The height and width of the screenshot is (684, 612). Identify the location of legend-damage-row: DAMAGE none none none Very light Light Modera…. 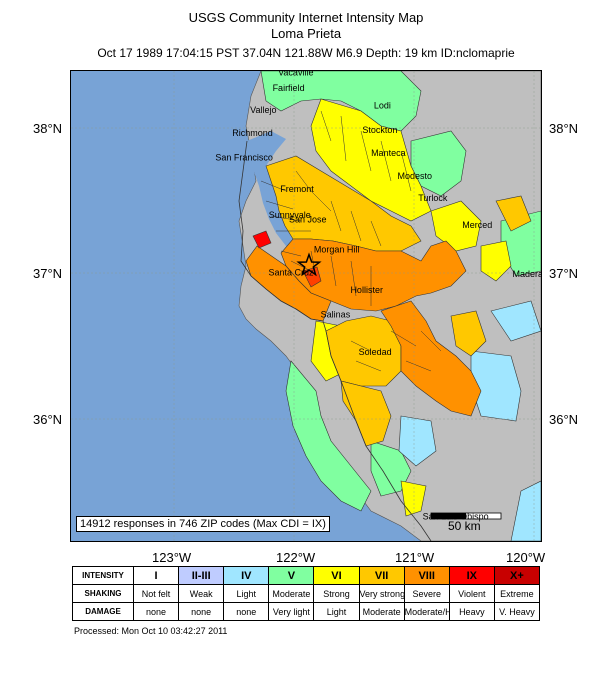
(306, 611).